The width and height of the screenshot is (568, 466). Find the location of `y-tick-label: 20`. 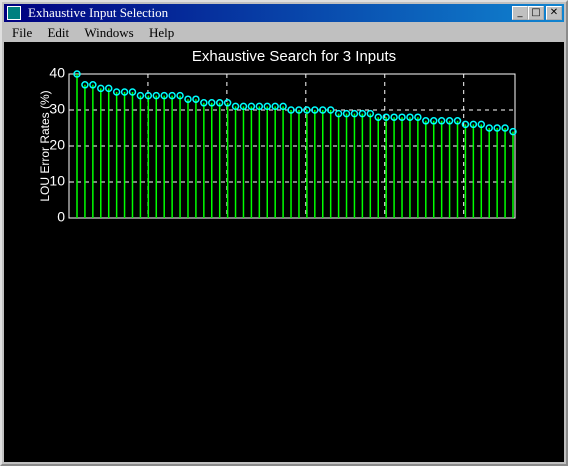

y-tick-label: 20 is located at coordinates (57, 145).